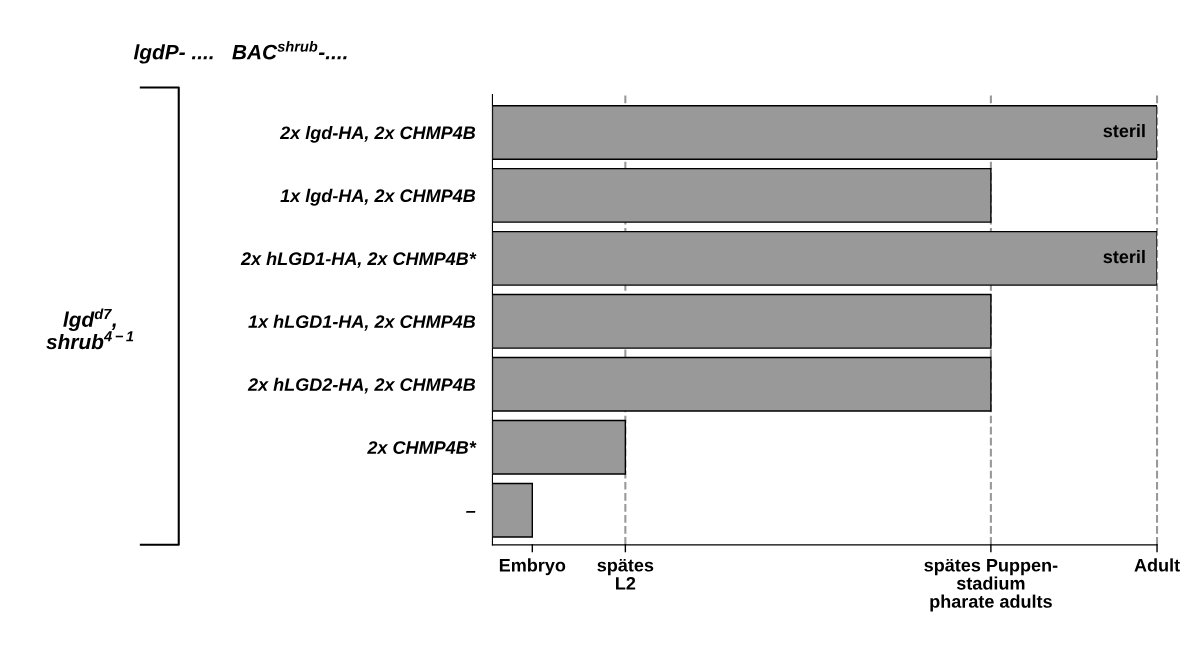 Image resolution: width=1204 pixels, height=662 pixels. Describe the element at coordinates (378, 197) in the screenshot. I see `y-tick-label: 1x lgd-HA, 2x CHMP4B` at that location.